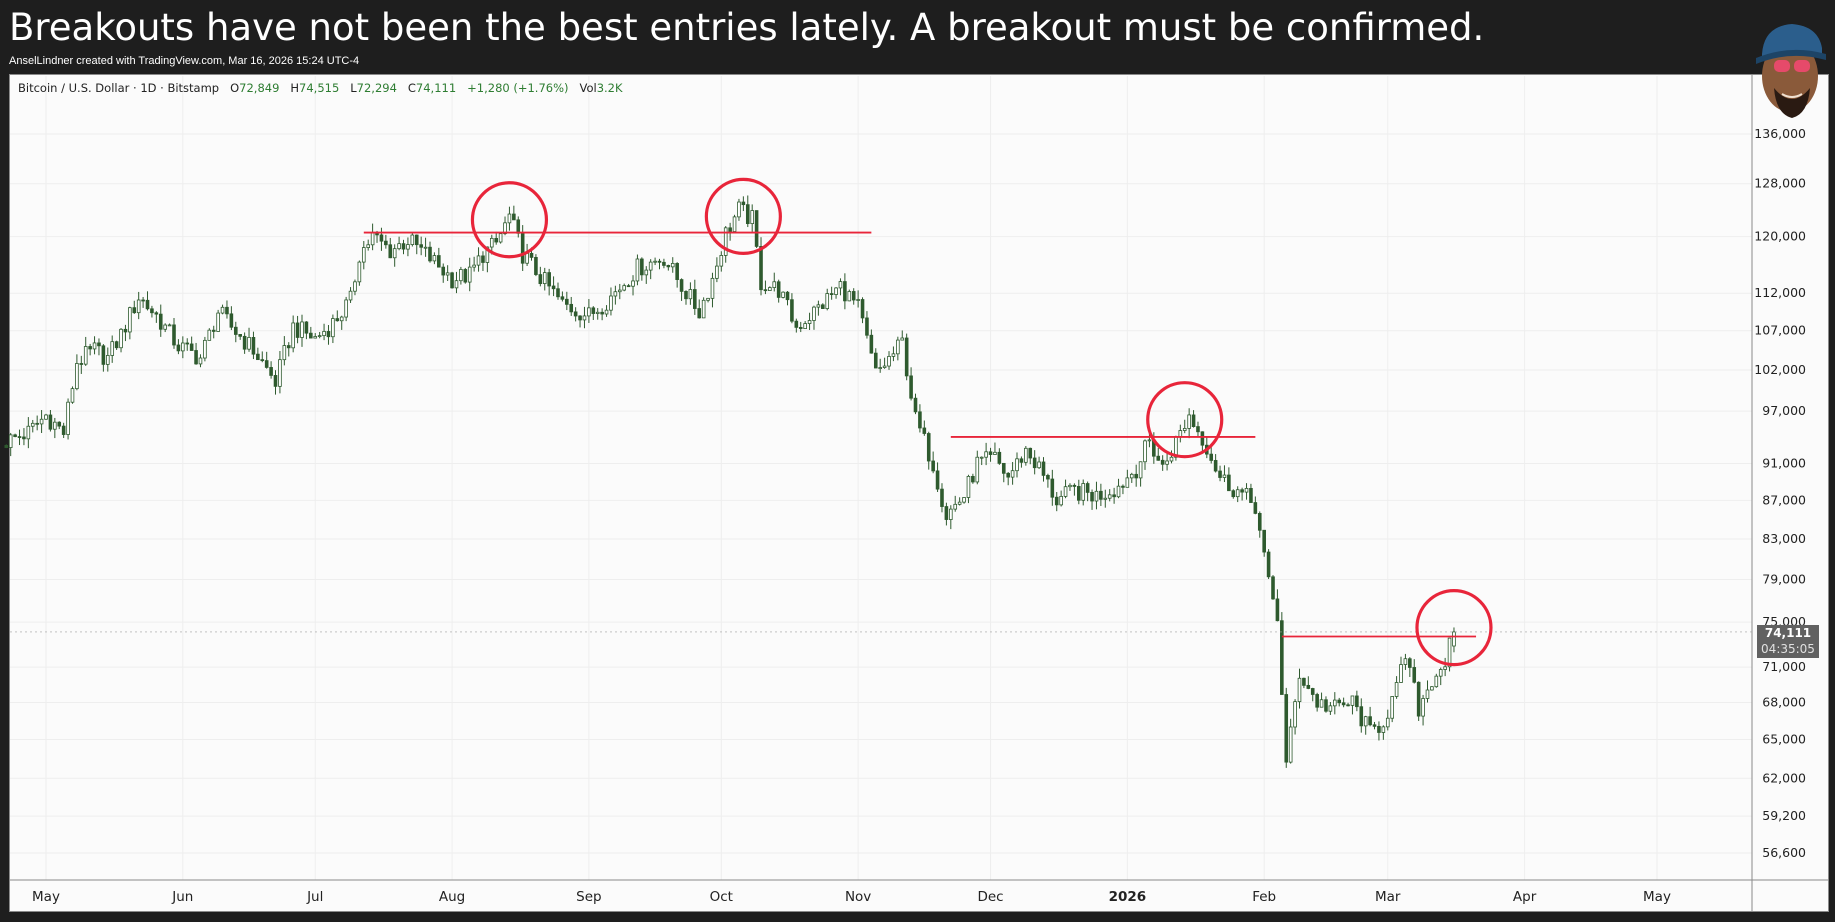  What do you see at coordinates (1388, 897) in the screenshot?
I see `x-tick-label: Mar` at bounding box center [1388, 897].